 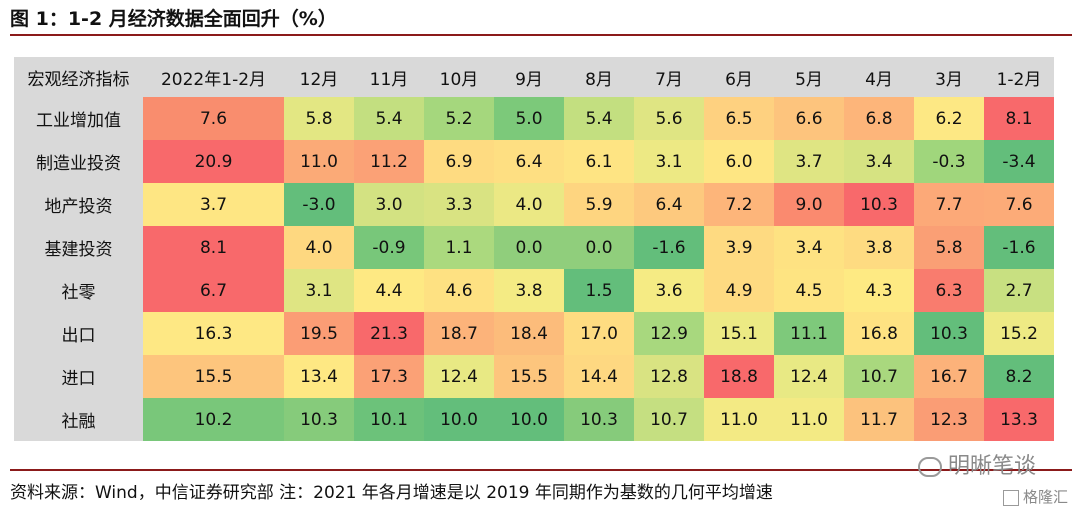 I want to click on value-cell: 8.1, so click(x=1019, y=118).